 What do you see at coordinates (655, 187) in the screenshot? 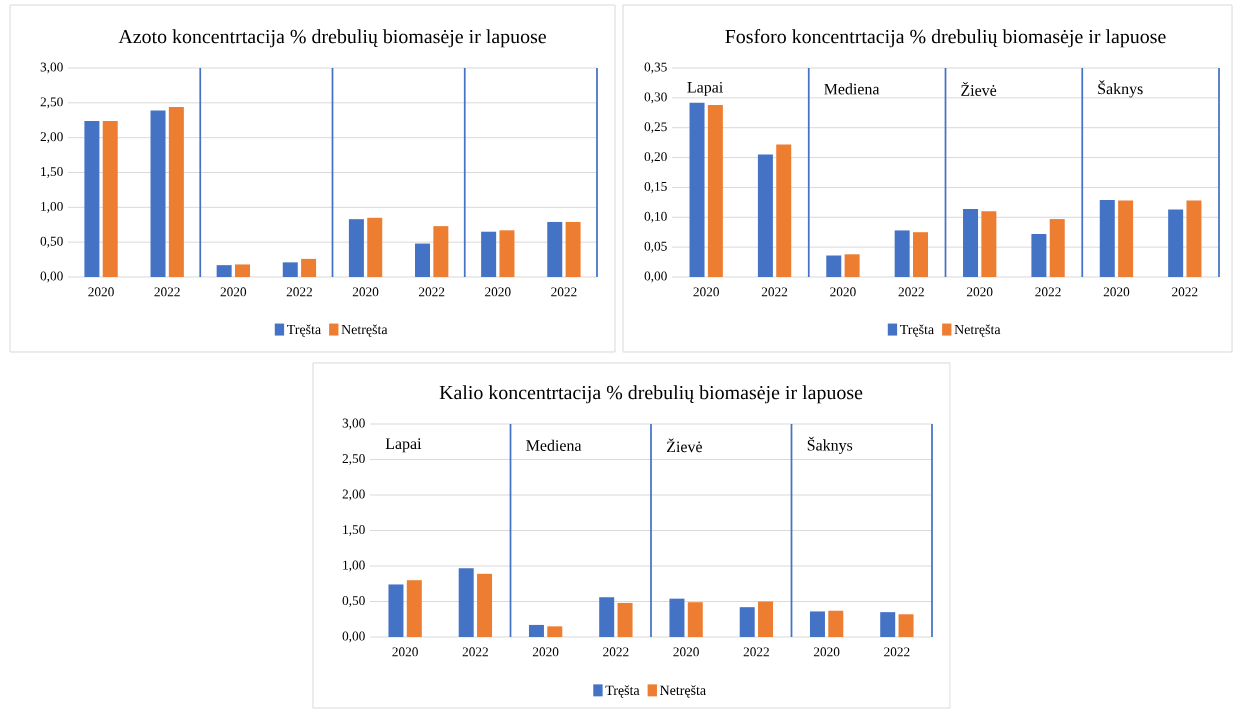
I see `y-tick-label: 0,15` at bounding box center [655, 187].